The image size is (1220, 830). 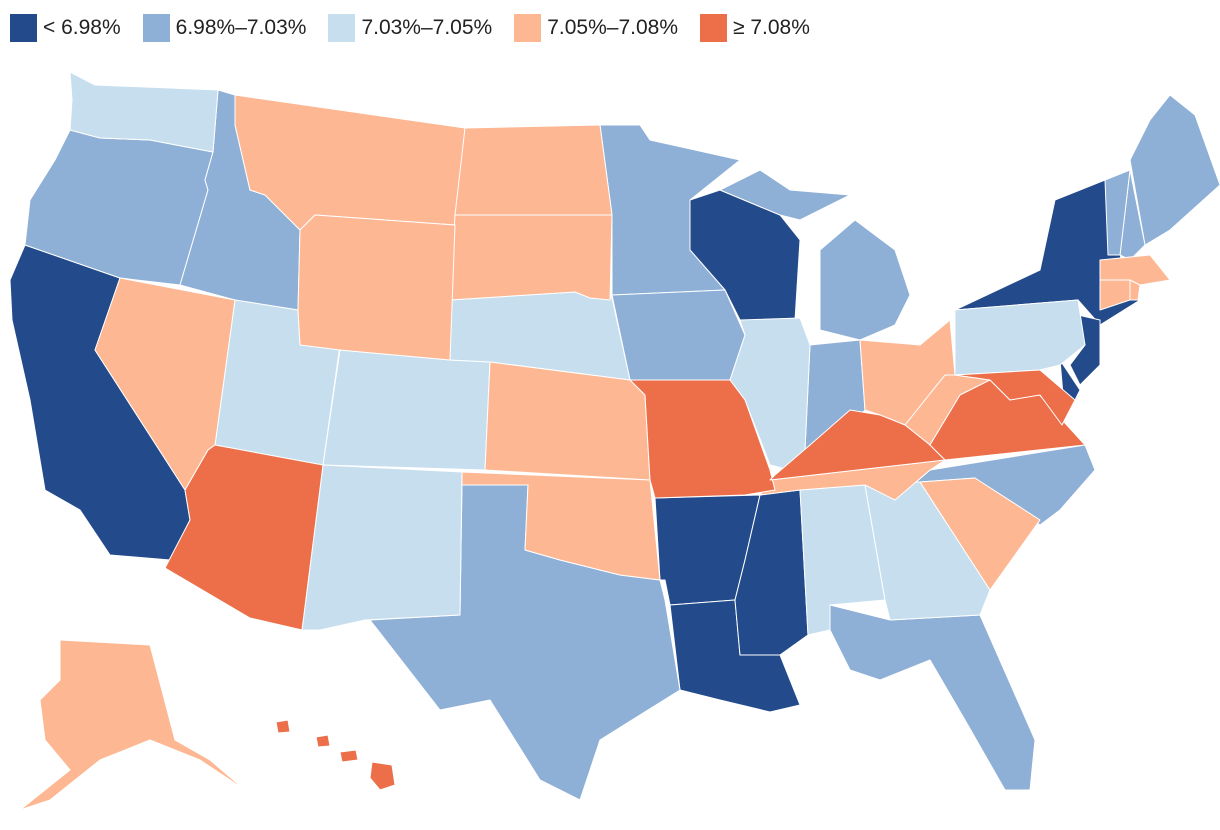 What do you see at coordinates (1117, 212) in the screenshot?
I see `state-vt` at bounding box center [1117, 212].